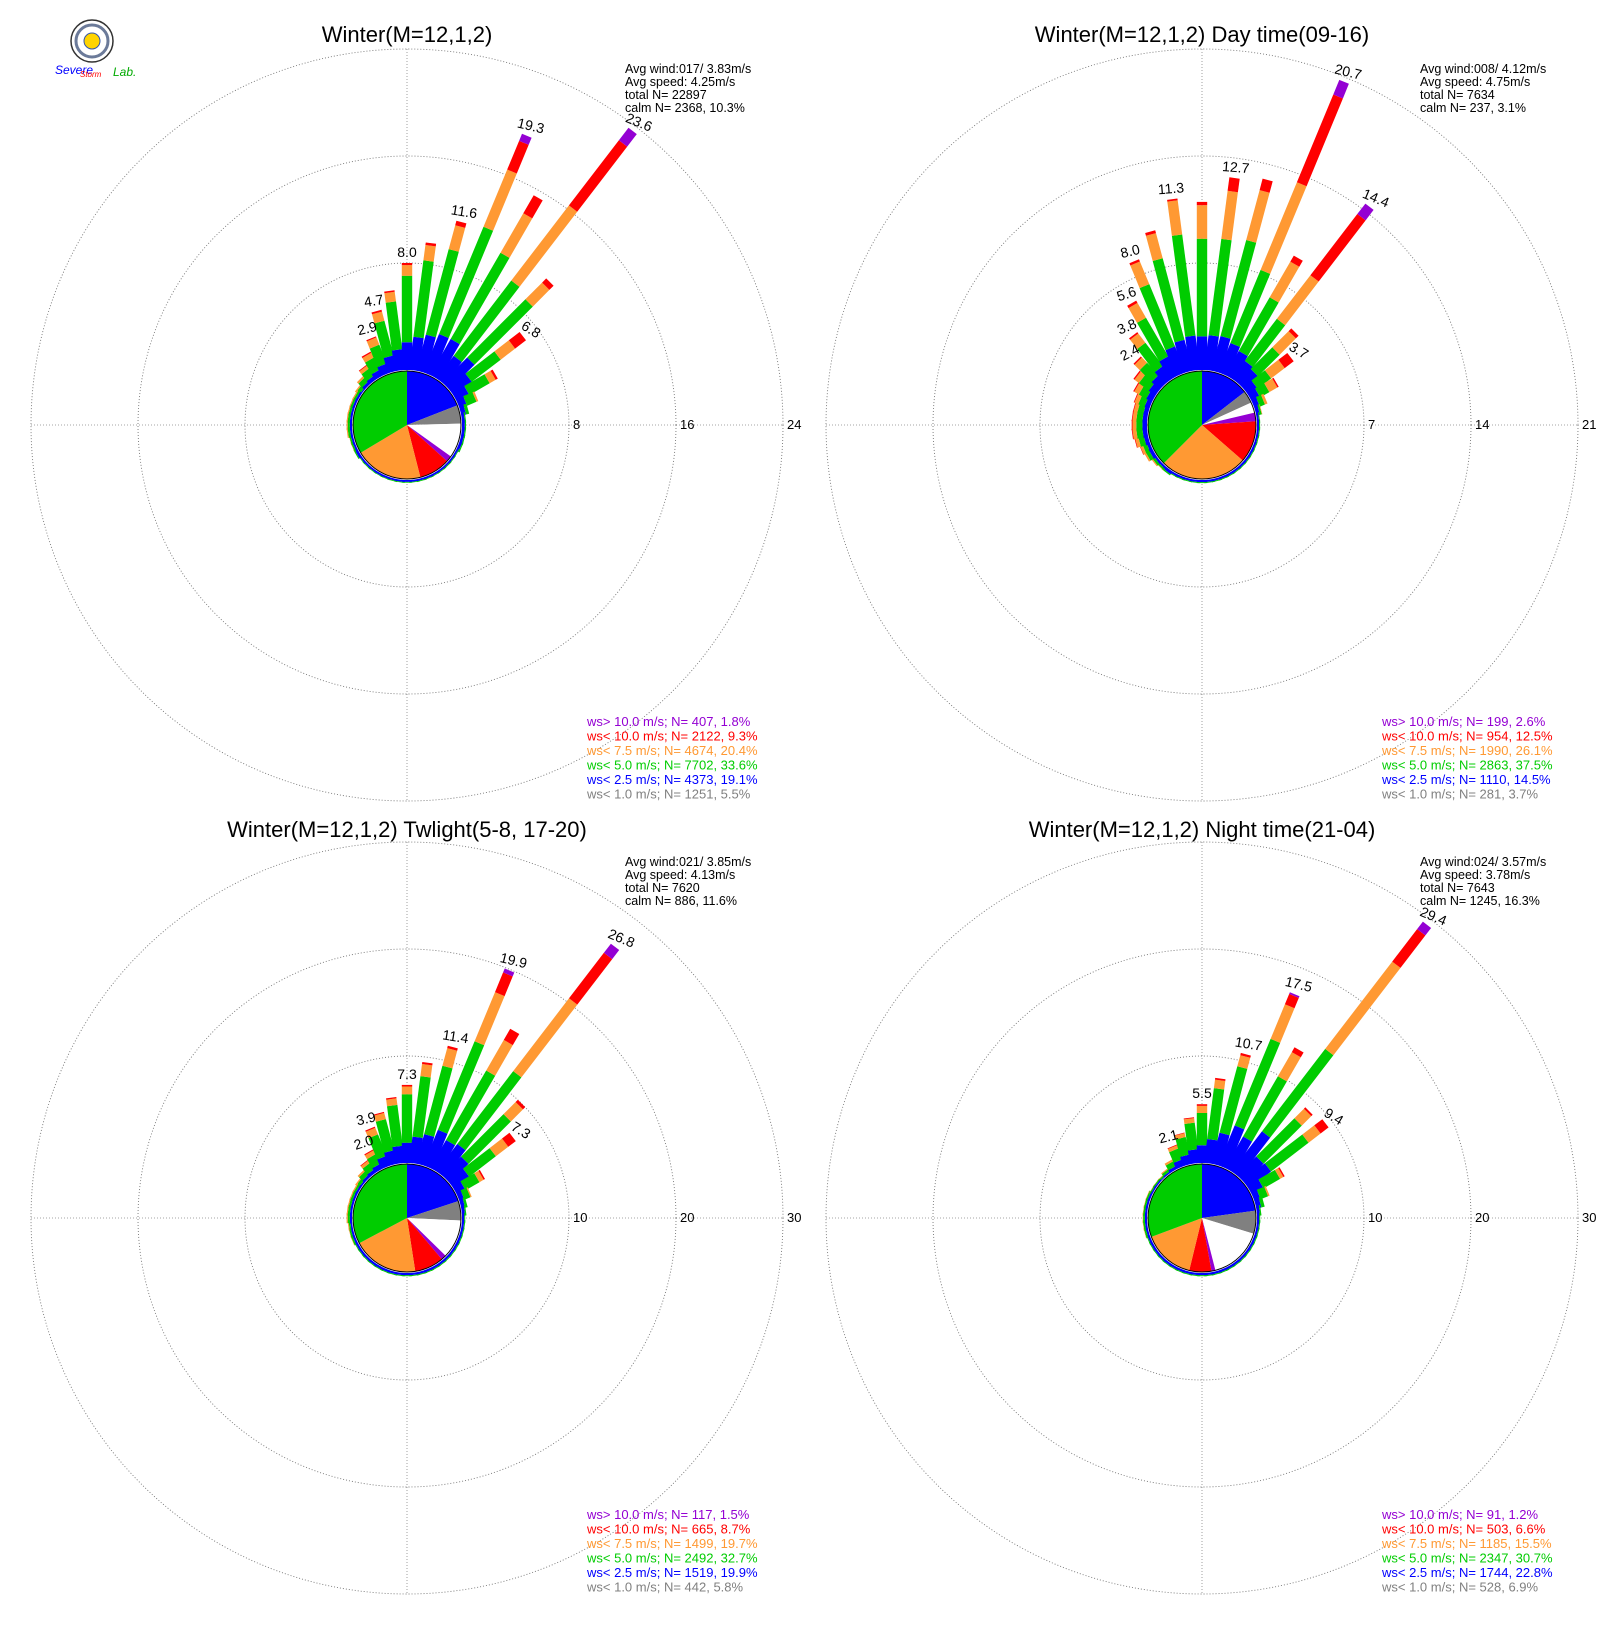  Describe the element at coordinates (464, 211) in the screenshot. I see `bar-value-label: 11.6` at that location.